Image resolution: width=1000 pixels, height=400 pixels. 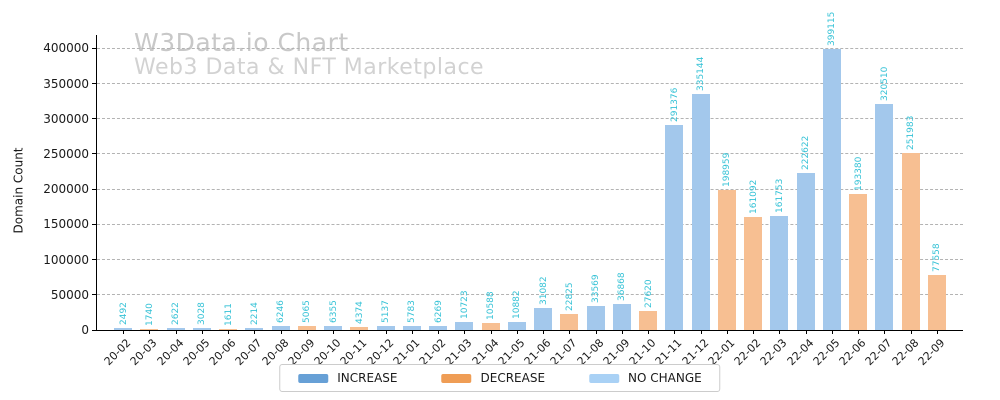 What do you see at coordinates (491, 305) in the screenshot?
I see `bar-value-label: 10588` at bounding box center [491, 305].